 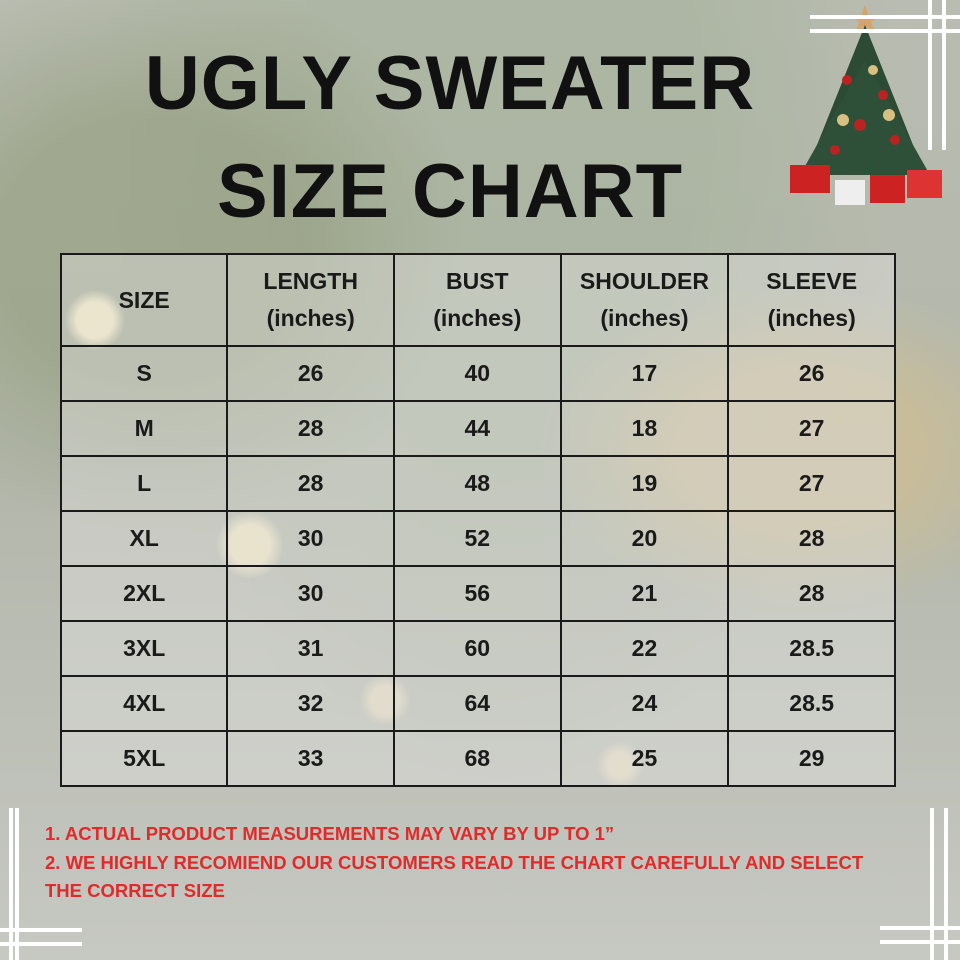 What do you see at coordinates (811, 758) in the screenshot?
I see `table-cell: 29` at bounding box center [811, 758].